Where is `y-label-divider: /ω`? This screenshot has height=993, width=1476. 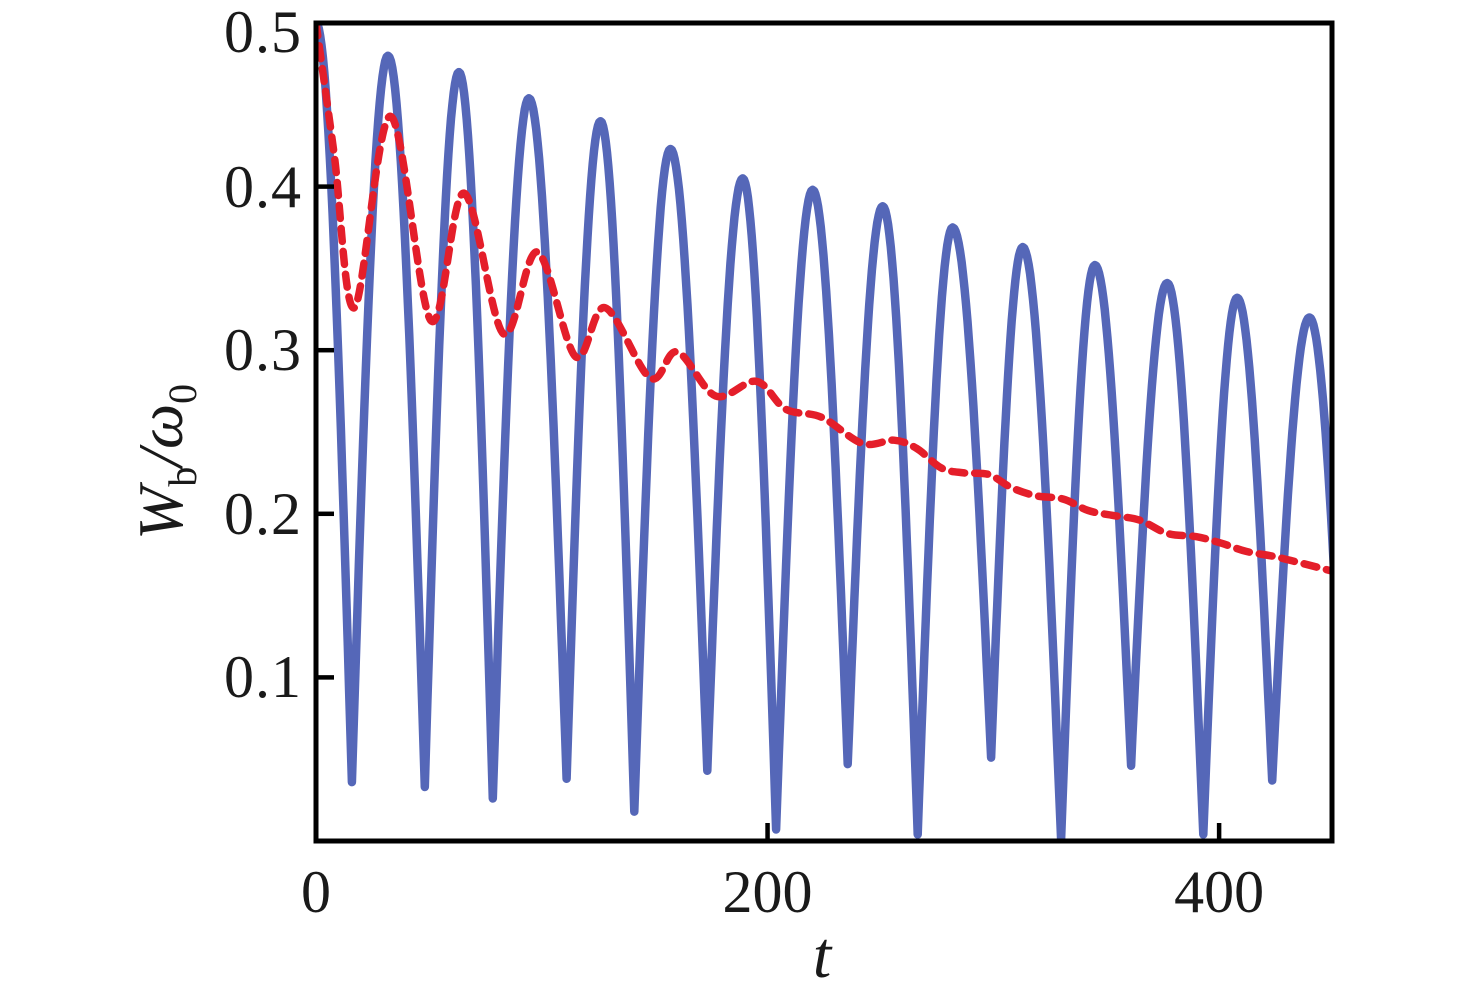 y-label-divider: /ω is located at coordinates (161, 435).